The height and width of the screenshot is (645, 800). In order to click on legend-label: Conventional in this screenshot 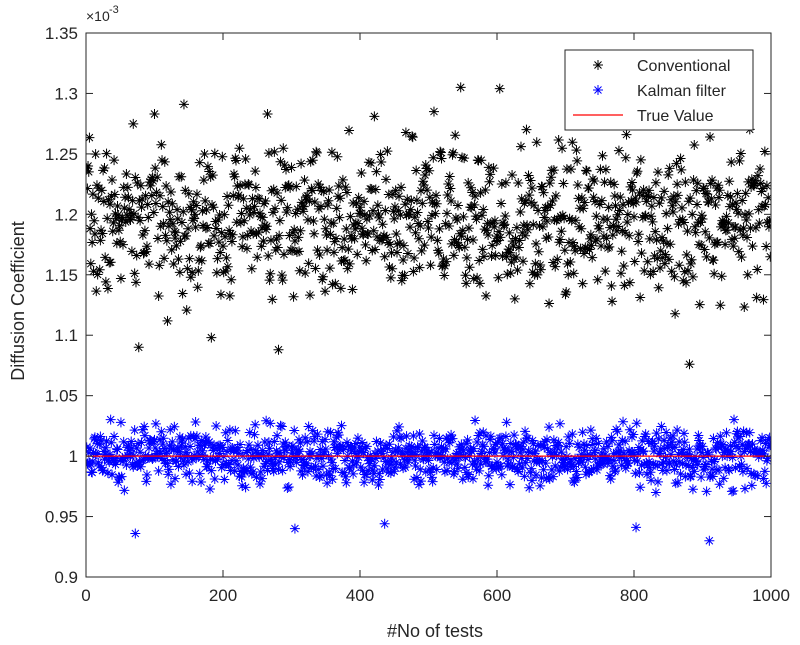, I will do `click(683, 66)`.